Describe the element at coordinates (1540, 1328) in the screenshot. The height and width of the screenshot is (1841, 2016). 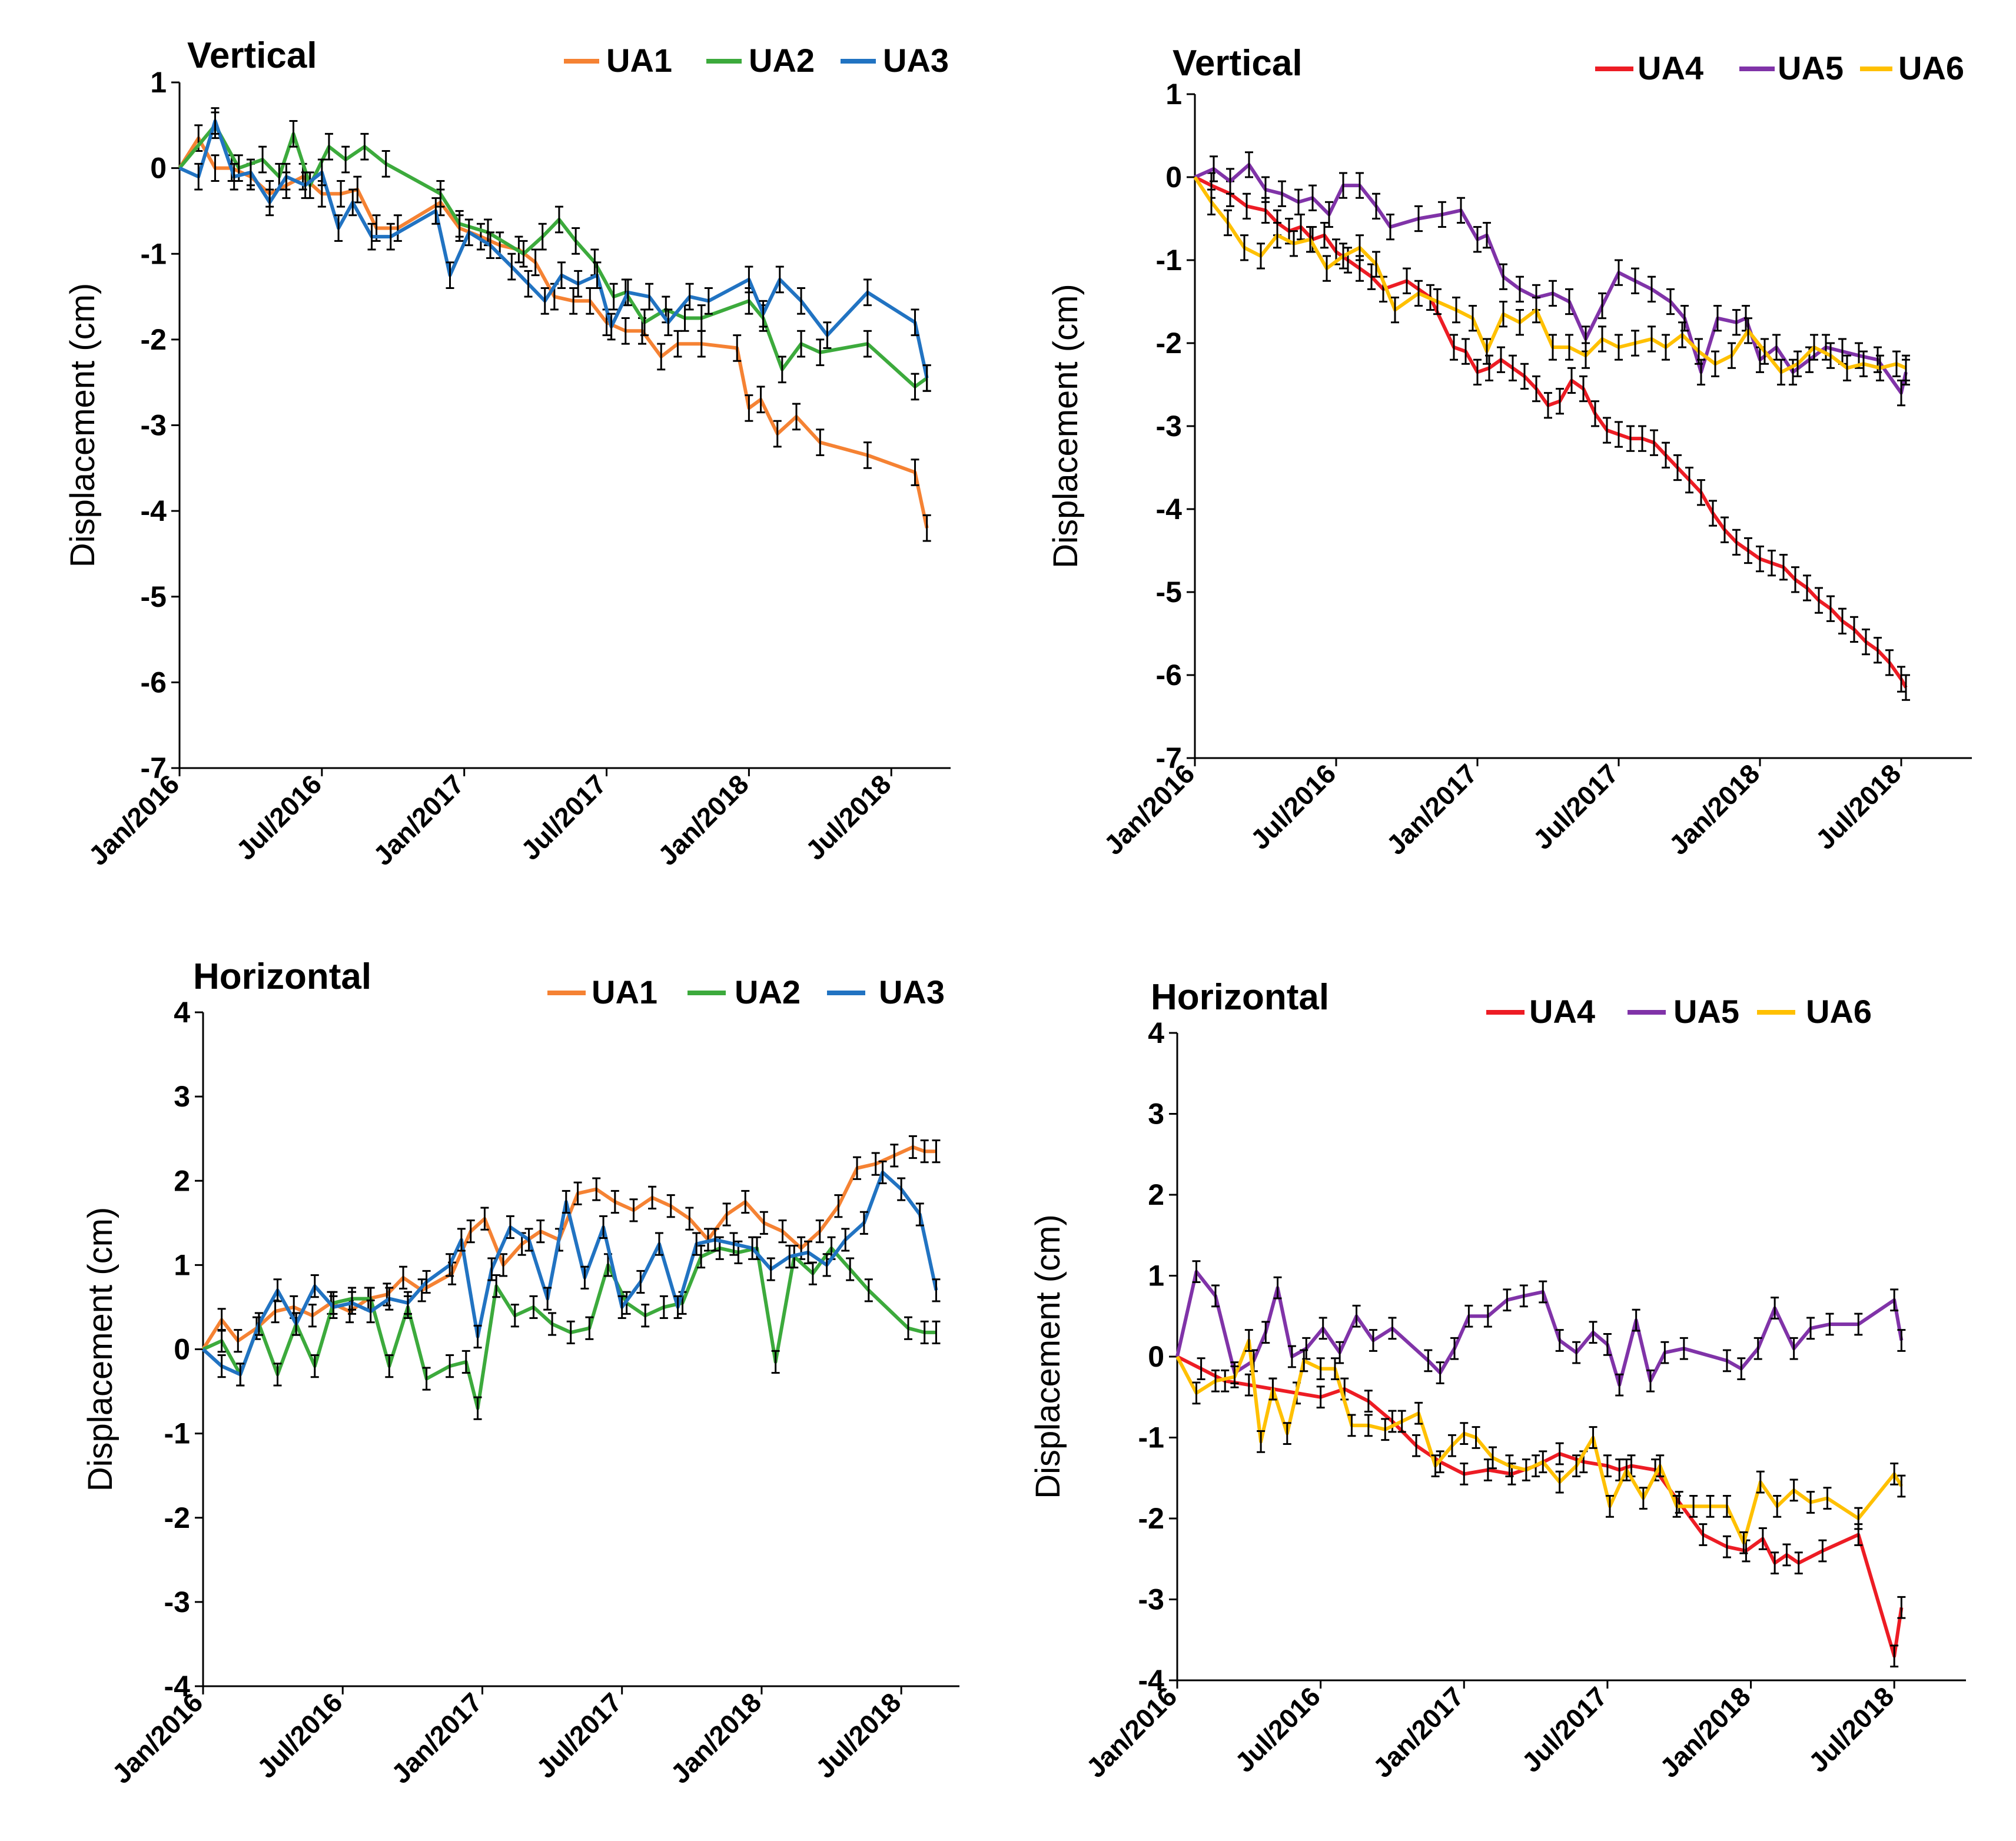
I see `series-line-ua5` at that location.